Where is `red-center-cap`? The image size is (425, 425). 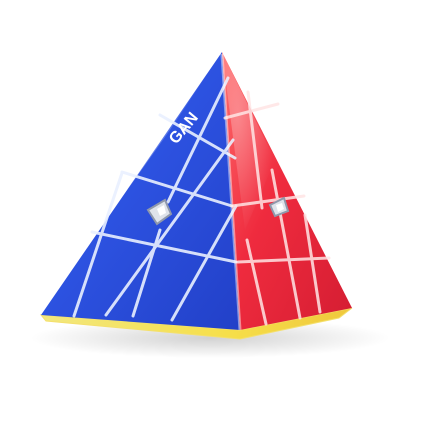 red-center-cap is located at coordinates (279, 207).